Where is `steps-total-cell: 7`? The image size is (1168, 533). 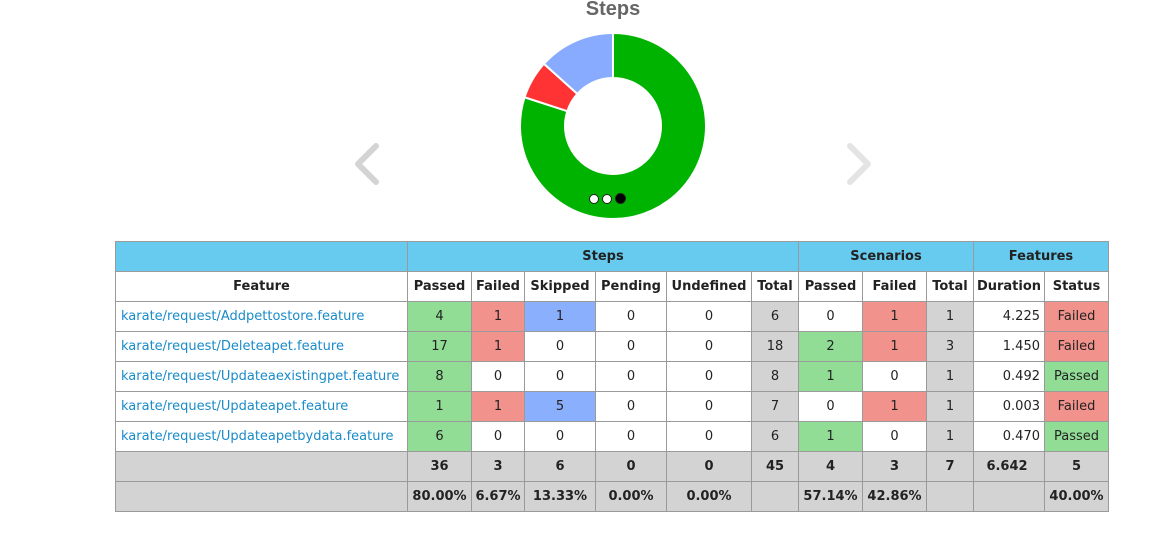 steps-total-cell: 7 is located at coordinates (775, 406).